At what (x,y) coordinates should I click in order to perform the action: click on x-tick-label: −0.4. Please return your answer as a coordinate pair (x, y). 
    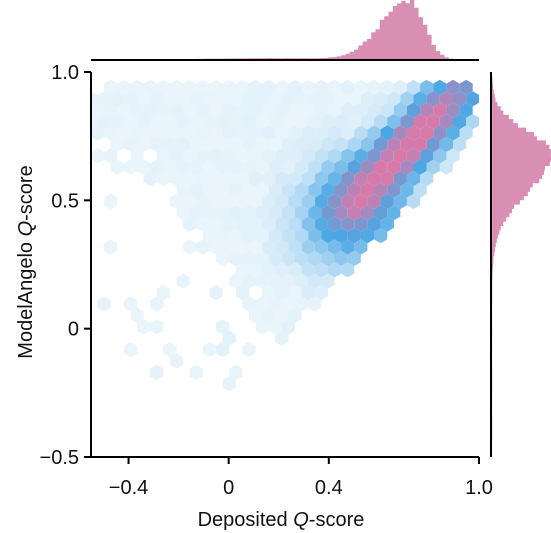
    Looking at the image, I should click on (128, 488).